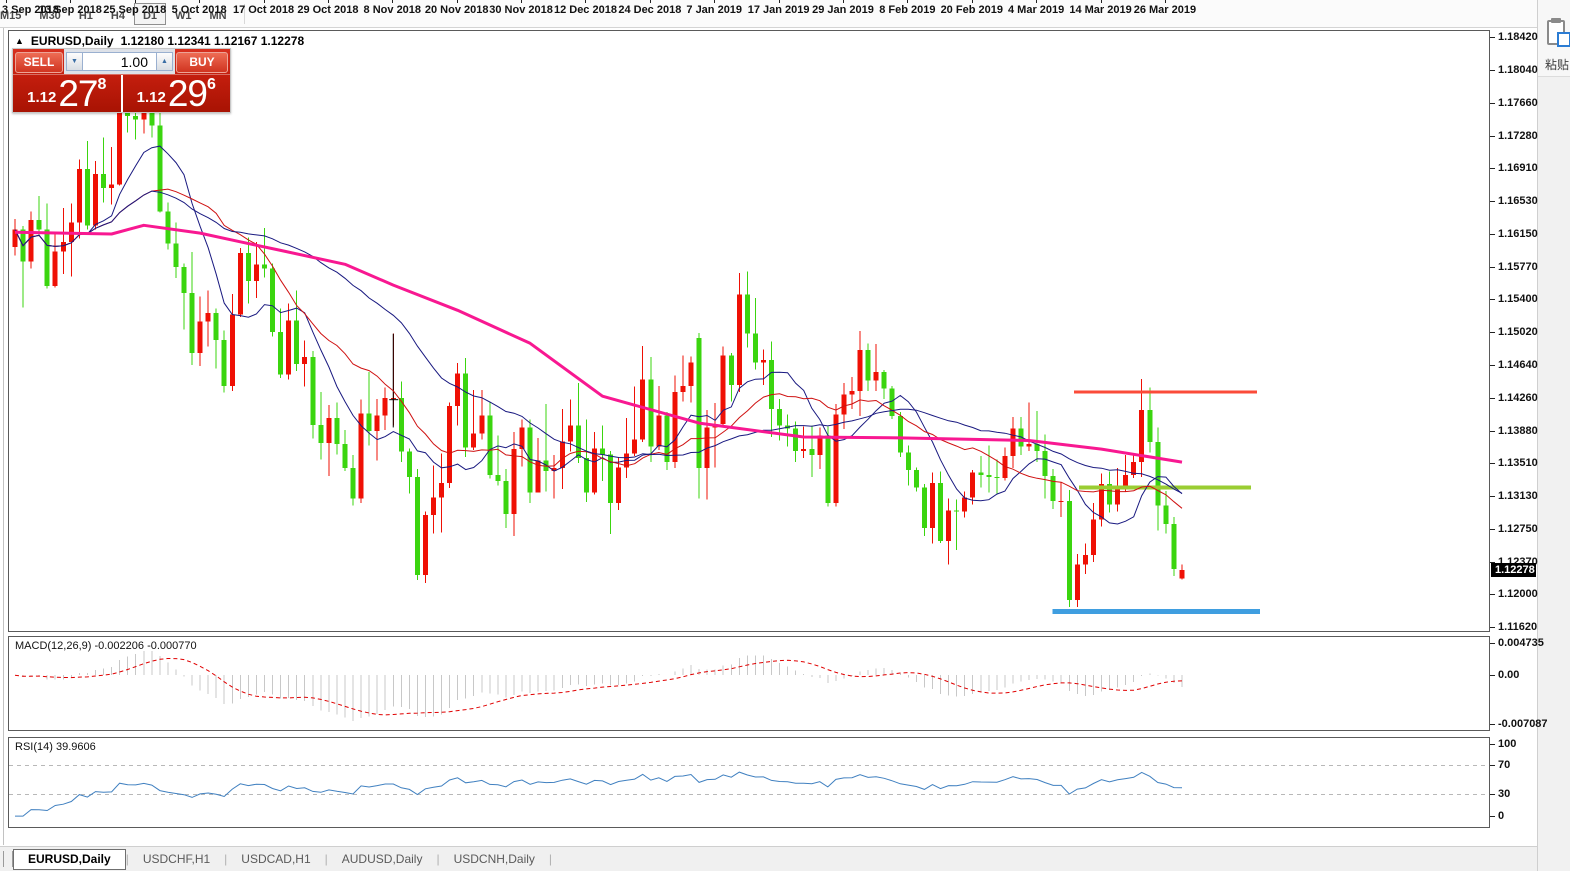 Image resolution: width=1570 pixels, height=871 pixels. I want to click on macd-label: MACD(12,26,9) -0.002206 -0.000770, so click(106, 646).